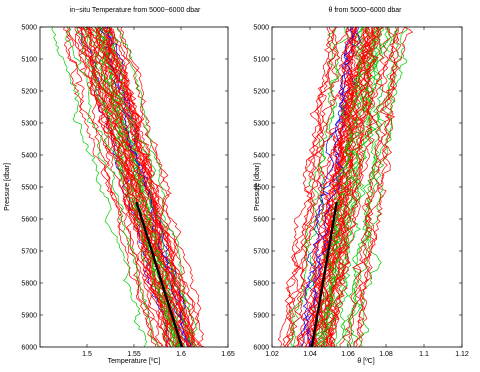 The height and width of the screenshot is (372, 480). What do you see at coordinates (181, 354) in the screenshot?
I see `x-tick-label: 1.6` at bounding box center [181, 354].